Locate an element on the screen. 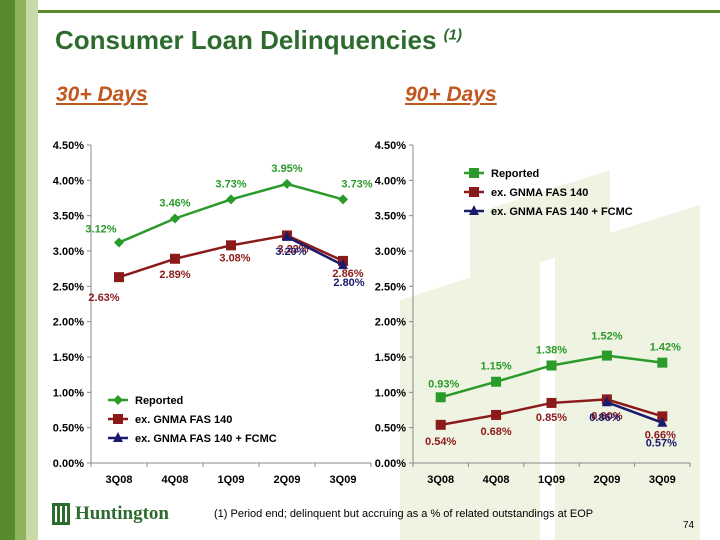 The image size is (720, 540). data-label: 0.57% is located at coordinates (661, 444).